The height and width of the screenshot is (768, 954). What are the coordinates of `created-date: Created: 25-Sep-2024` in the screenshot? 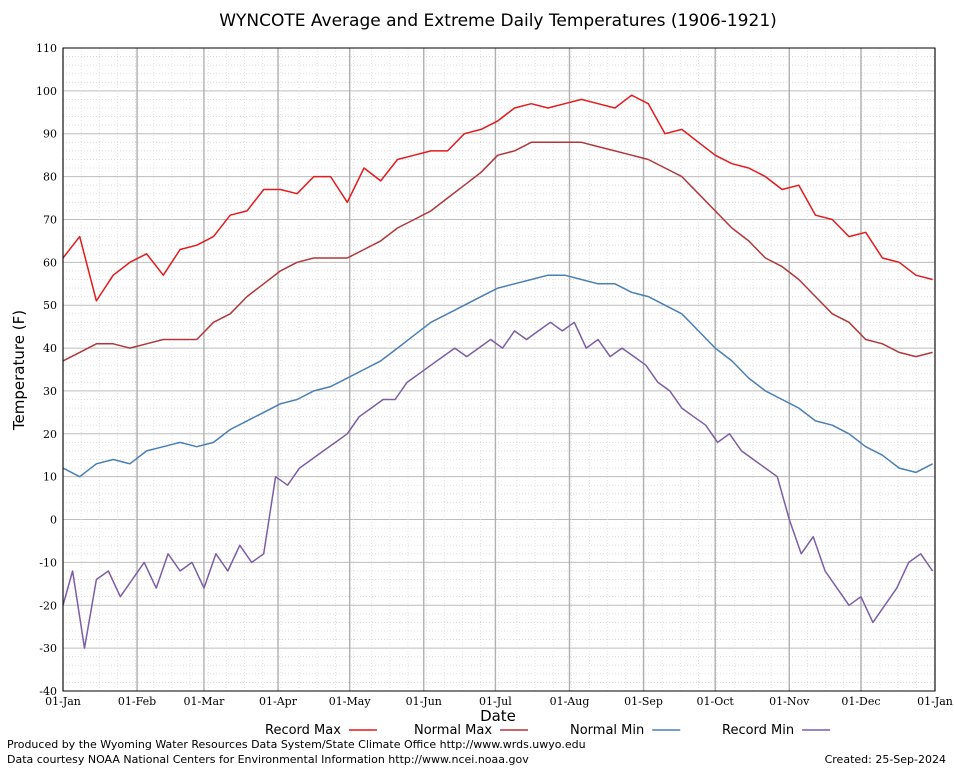 It's located at (885, 759).